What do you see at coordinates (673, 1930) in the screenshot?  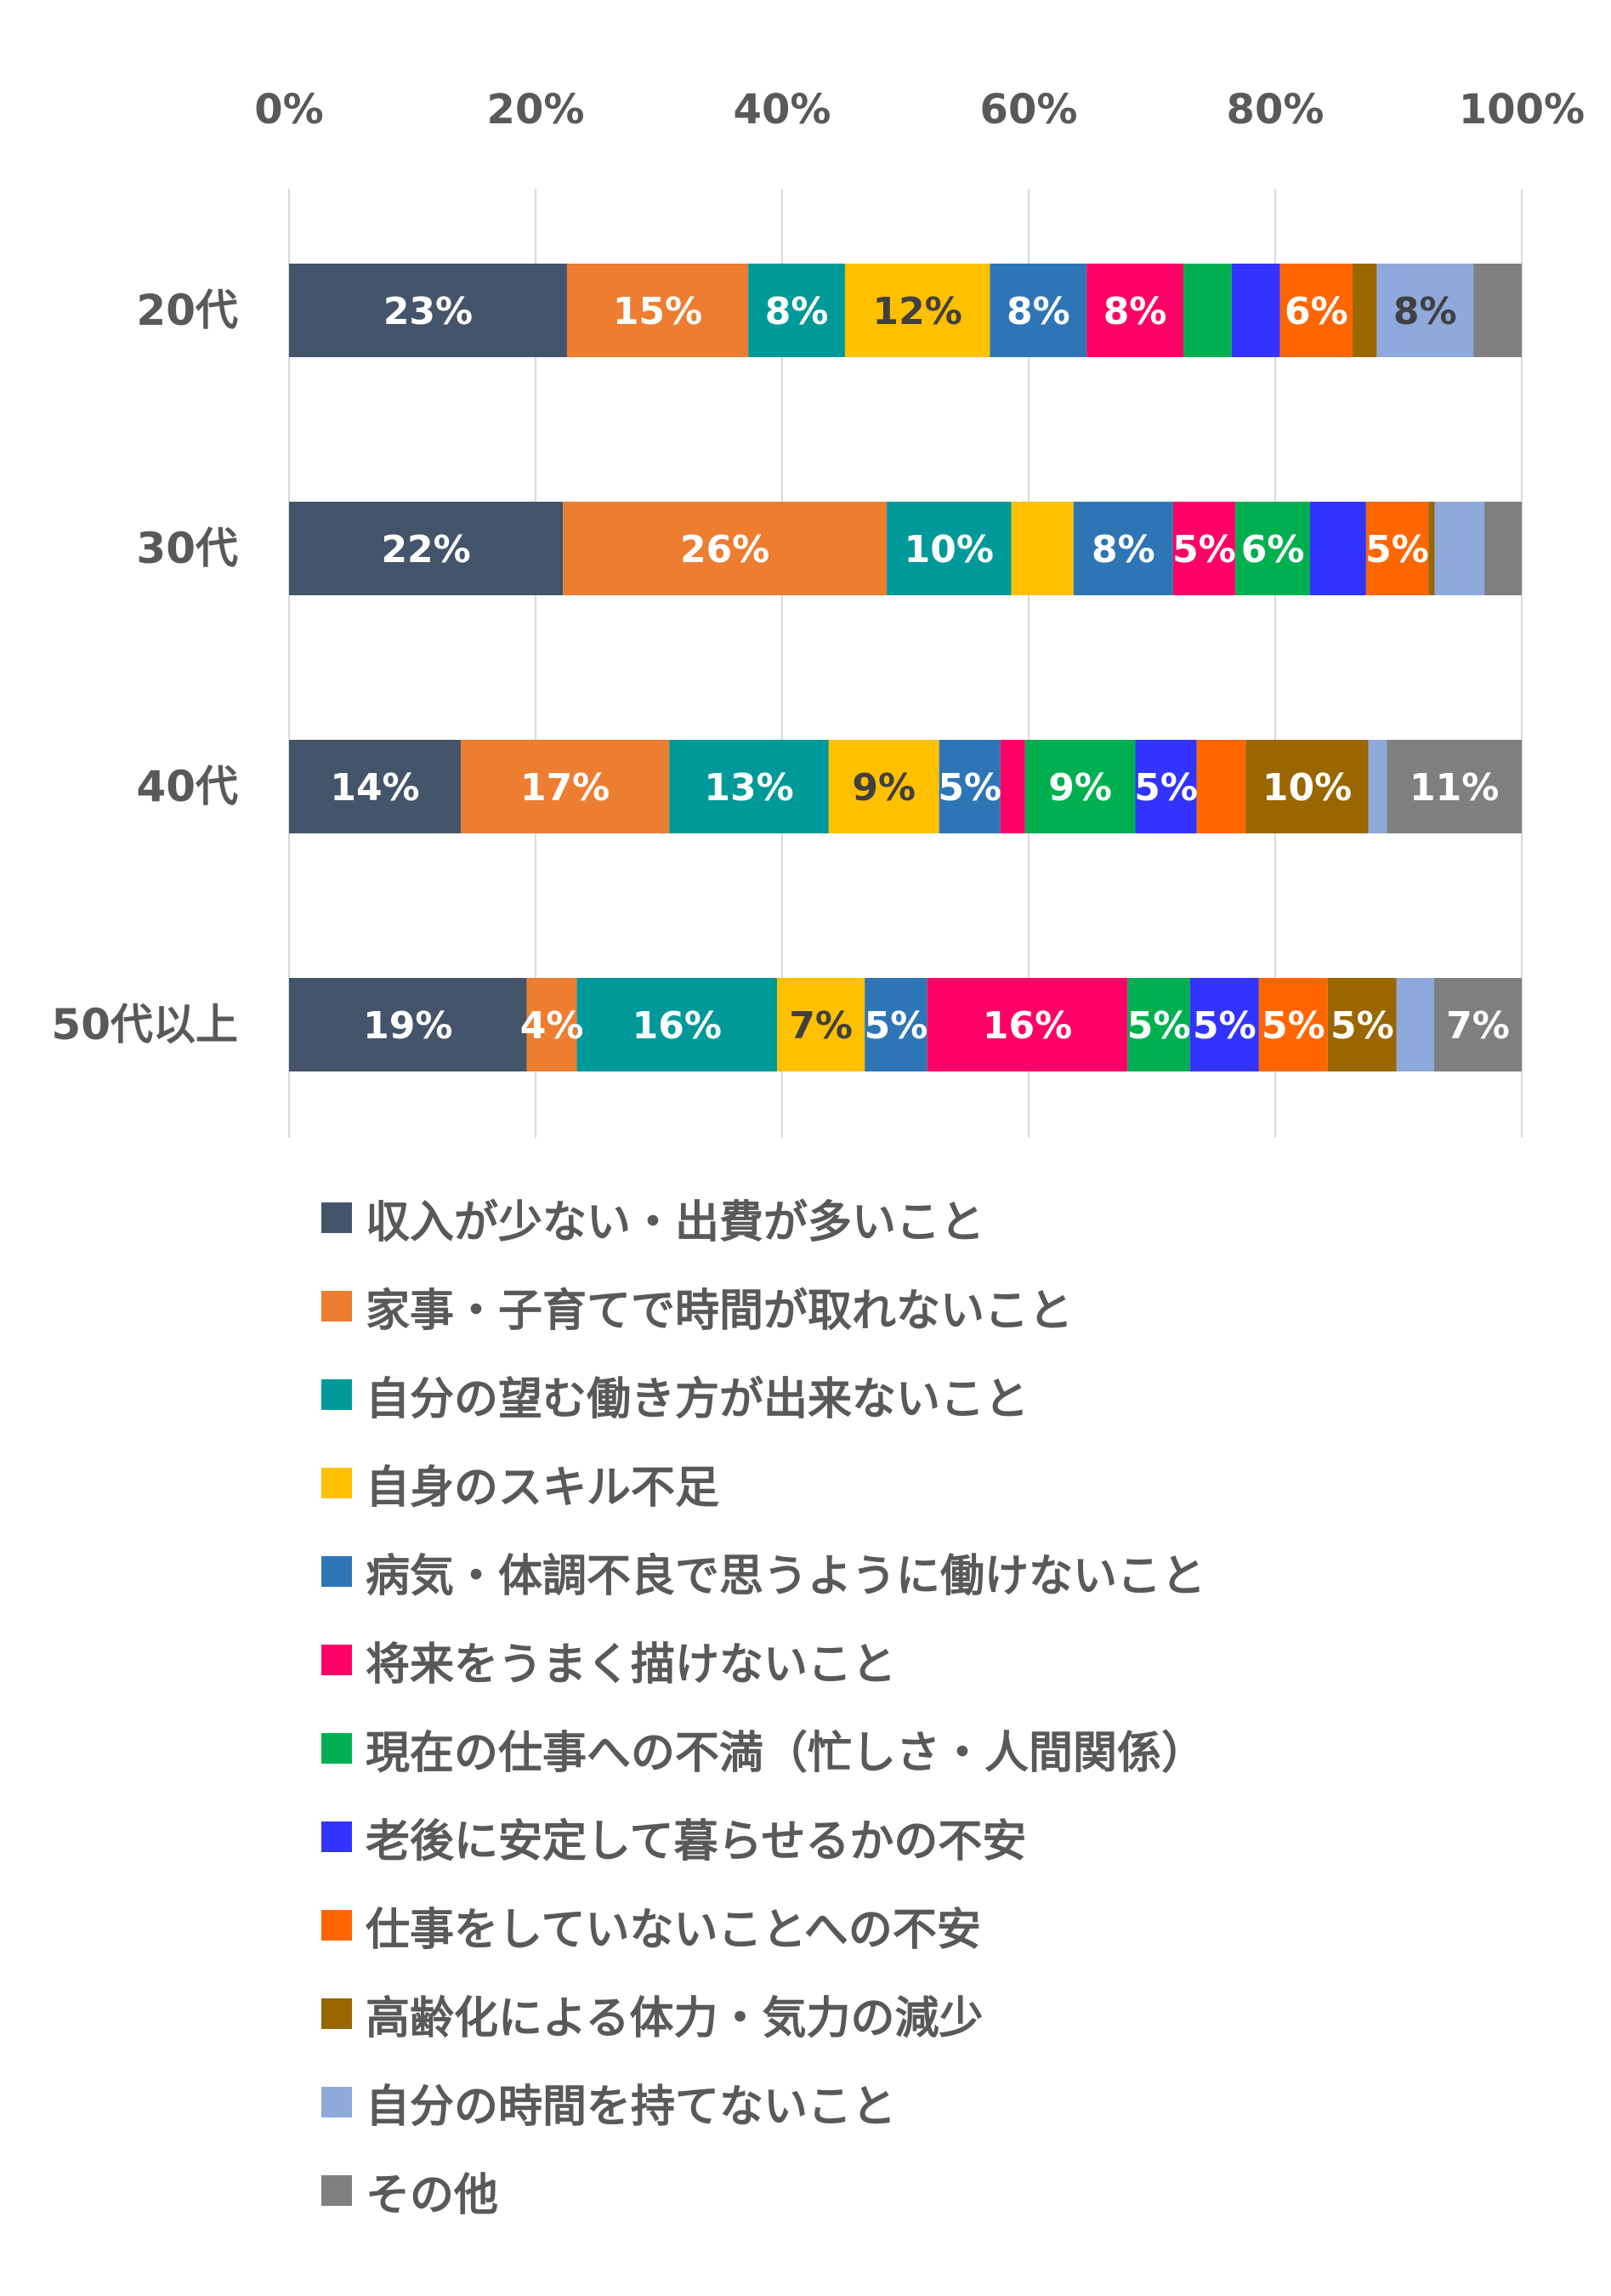 I see `legend-label: 仕事をしていないことへの不安` at bounding box center [673, 1930].